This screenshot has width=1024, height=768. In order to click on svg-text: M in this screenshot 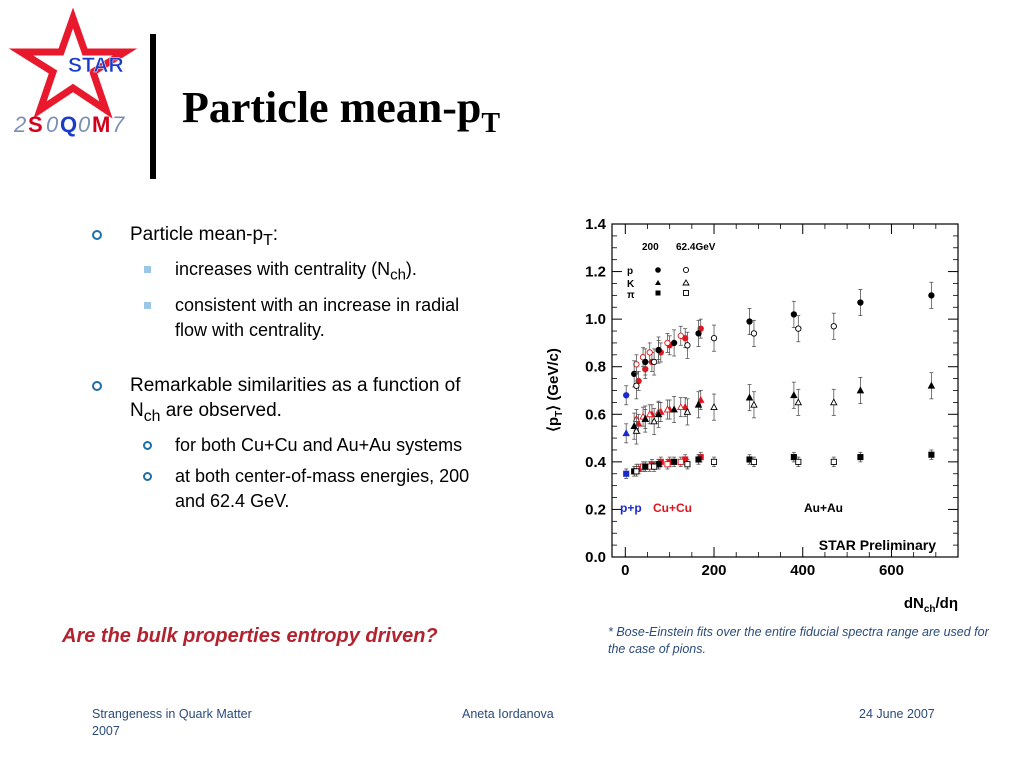, I will do `click(101, 124)`.